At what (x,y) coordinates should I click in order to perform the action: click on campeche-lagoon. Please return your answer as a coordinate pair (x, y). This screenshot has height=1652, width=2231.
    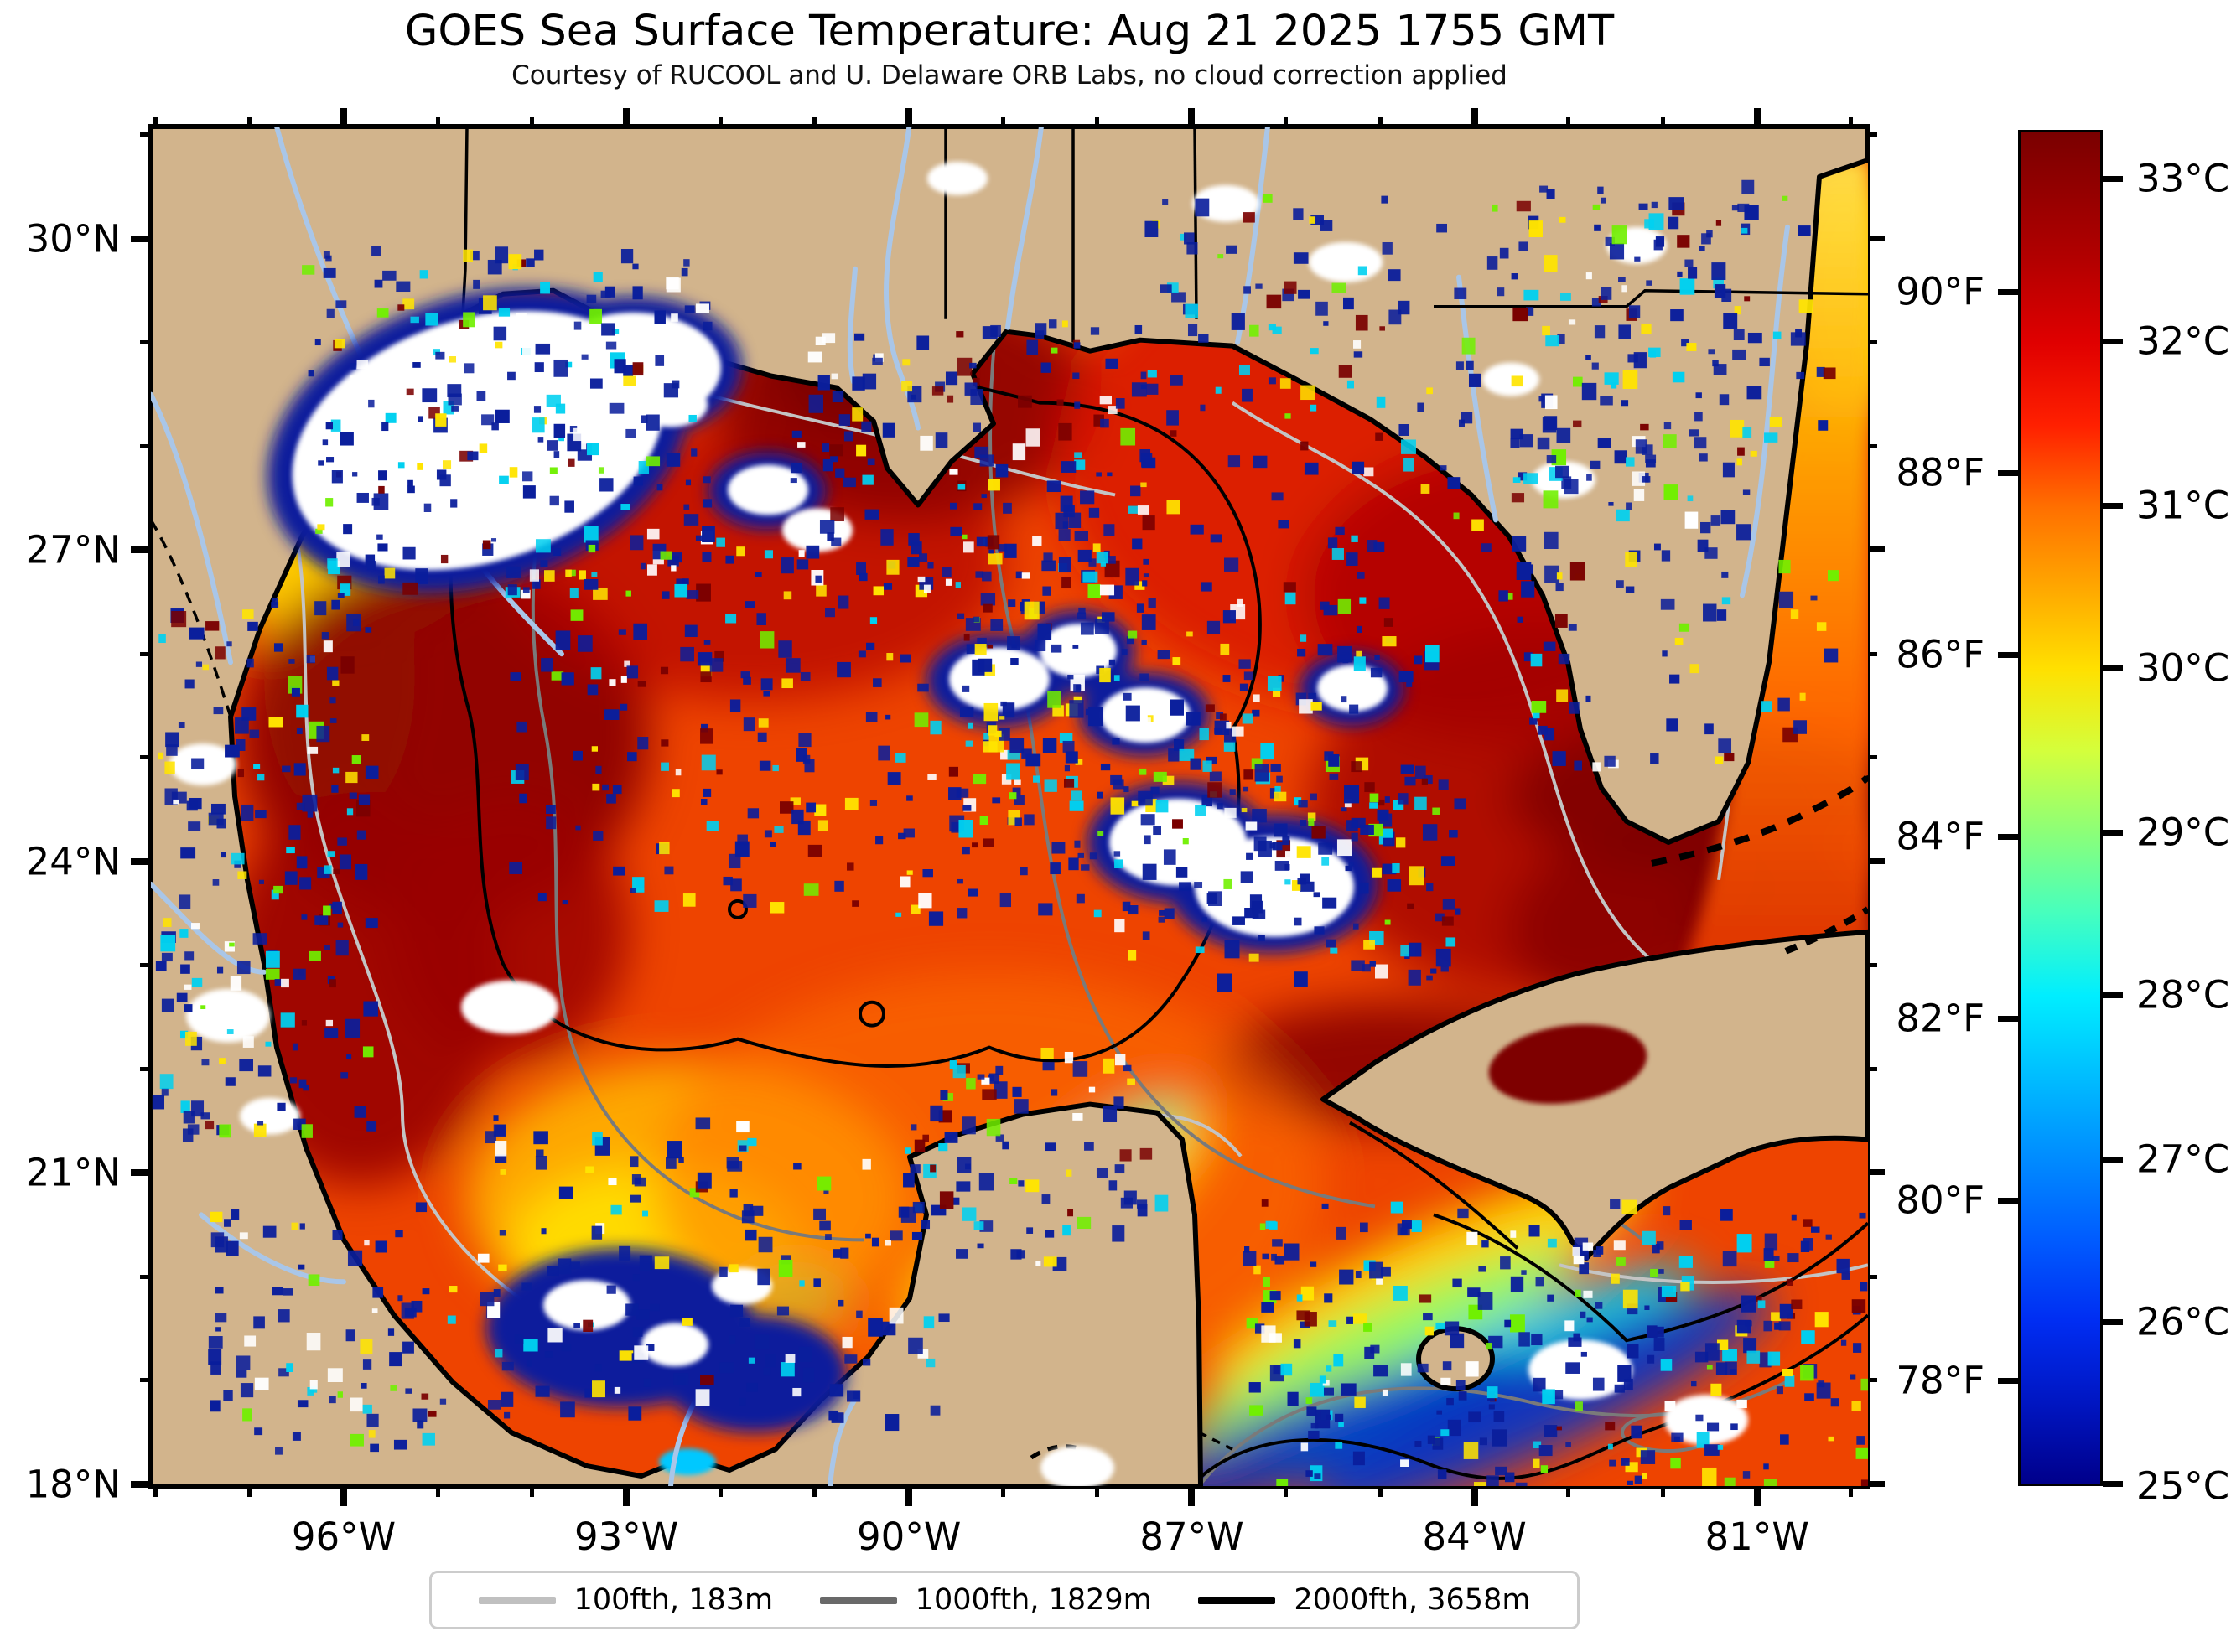
    Looking at the image, I should click on (687, 1462).